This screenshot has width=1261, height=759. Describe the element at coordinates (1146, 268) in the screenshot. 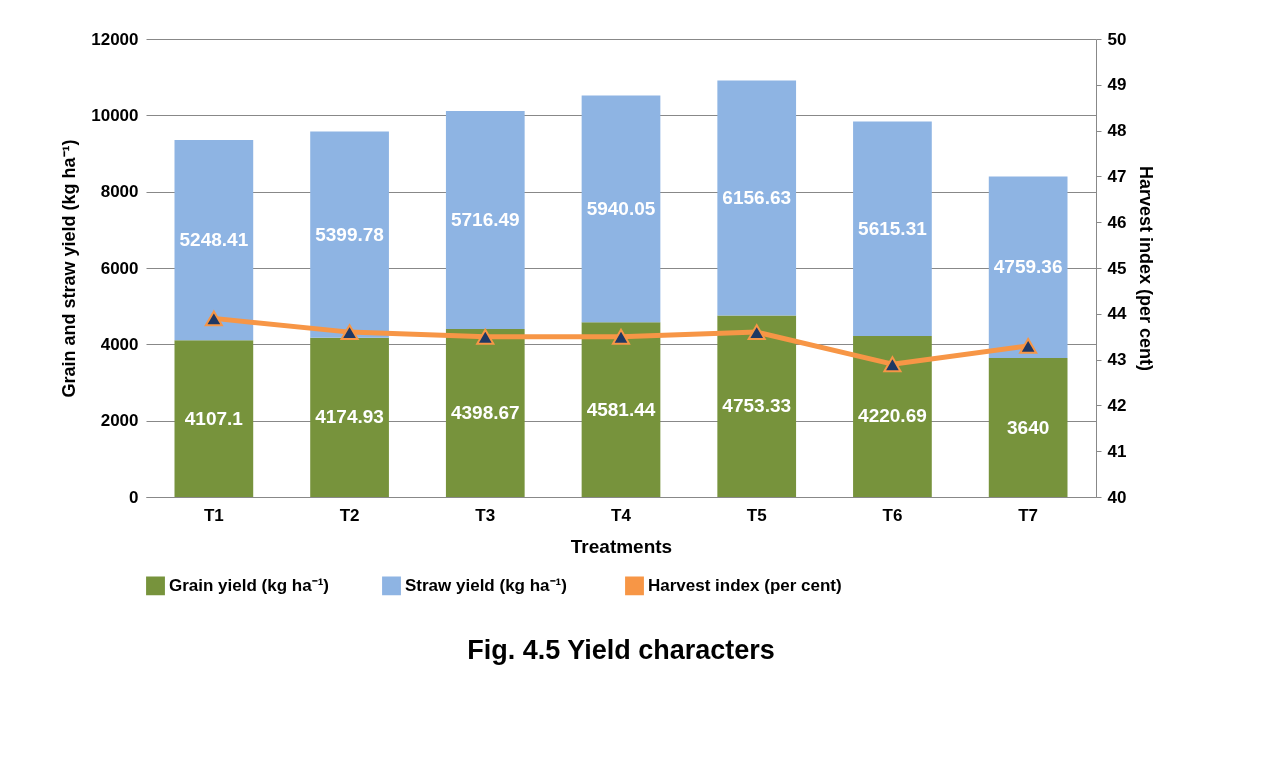

I see `y2-axis-title: Harvest index (per cent)` at that location.